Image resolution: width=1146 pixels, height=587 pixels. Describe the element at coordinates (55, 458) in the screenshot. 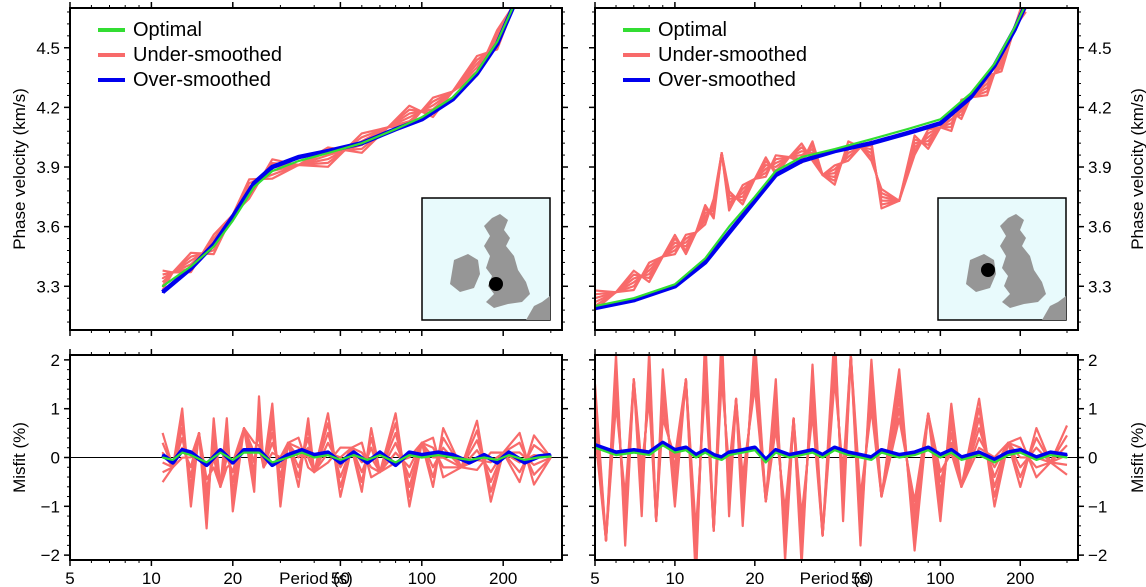

I see `y-tick-label: 0` at that location.